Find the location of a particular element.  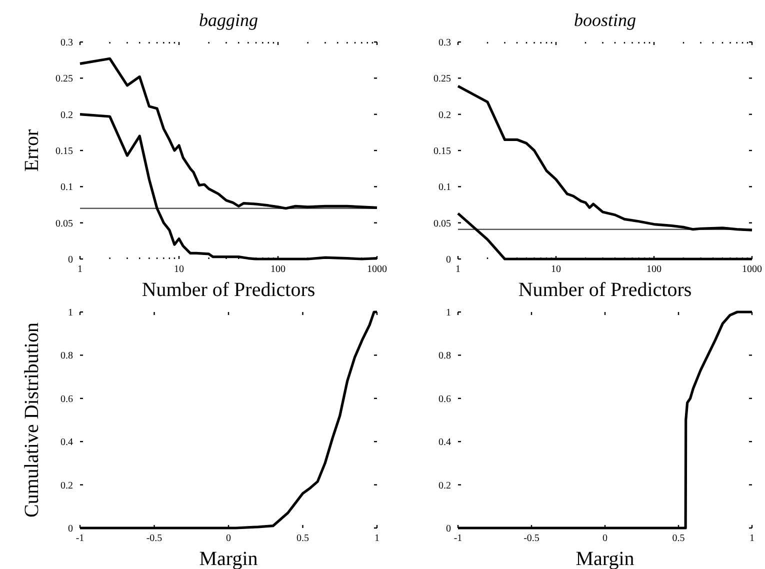

chart-title: bagging is located at coordinates (228, 20).